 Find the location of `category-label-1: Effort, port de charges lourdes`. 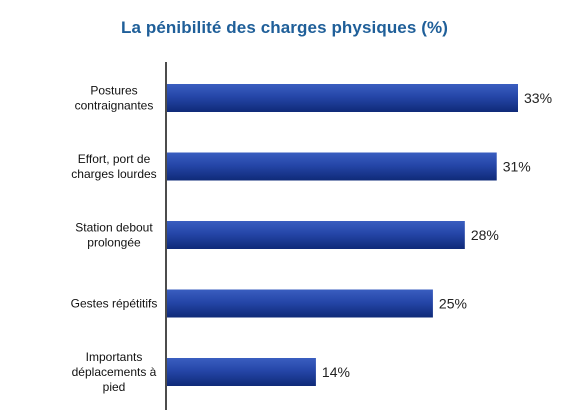

category-label-1: Effort, port de charges lourdes is located at coordinates (113, 166).